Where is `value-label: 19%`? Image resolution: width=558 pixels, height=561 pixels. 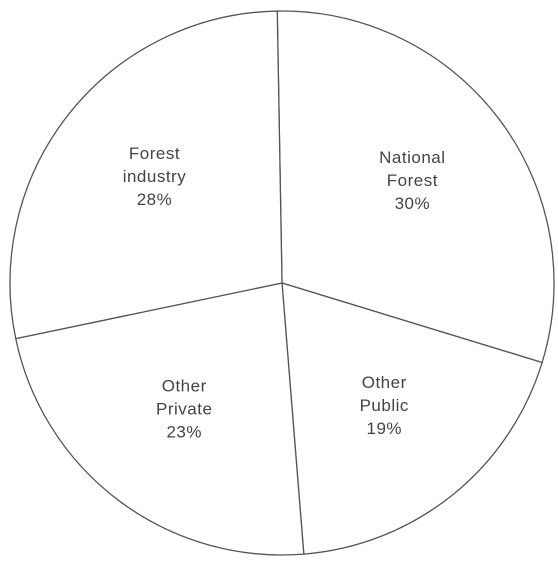 value-label: 19% is located at coordinates (384, 428).